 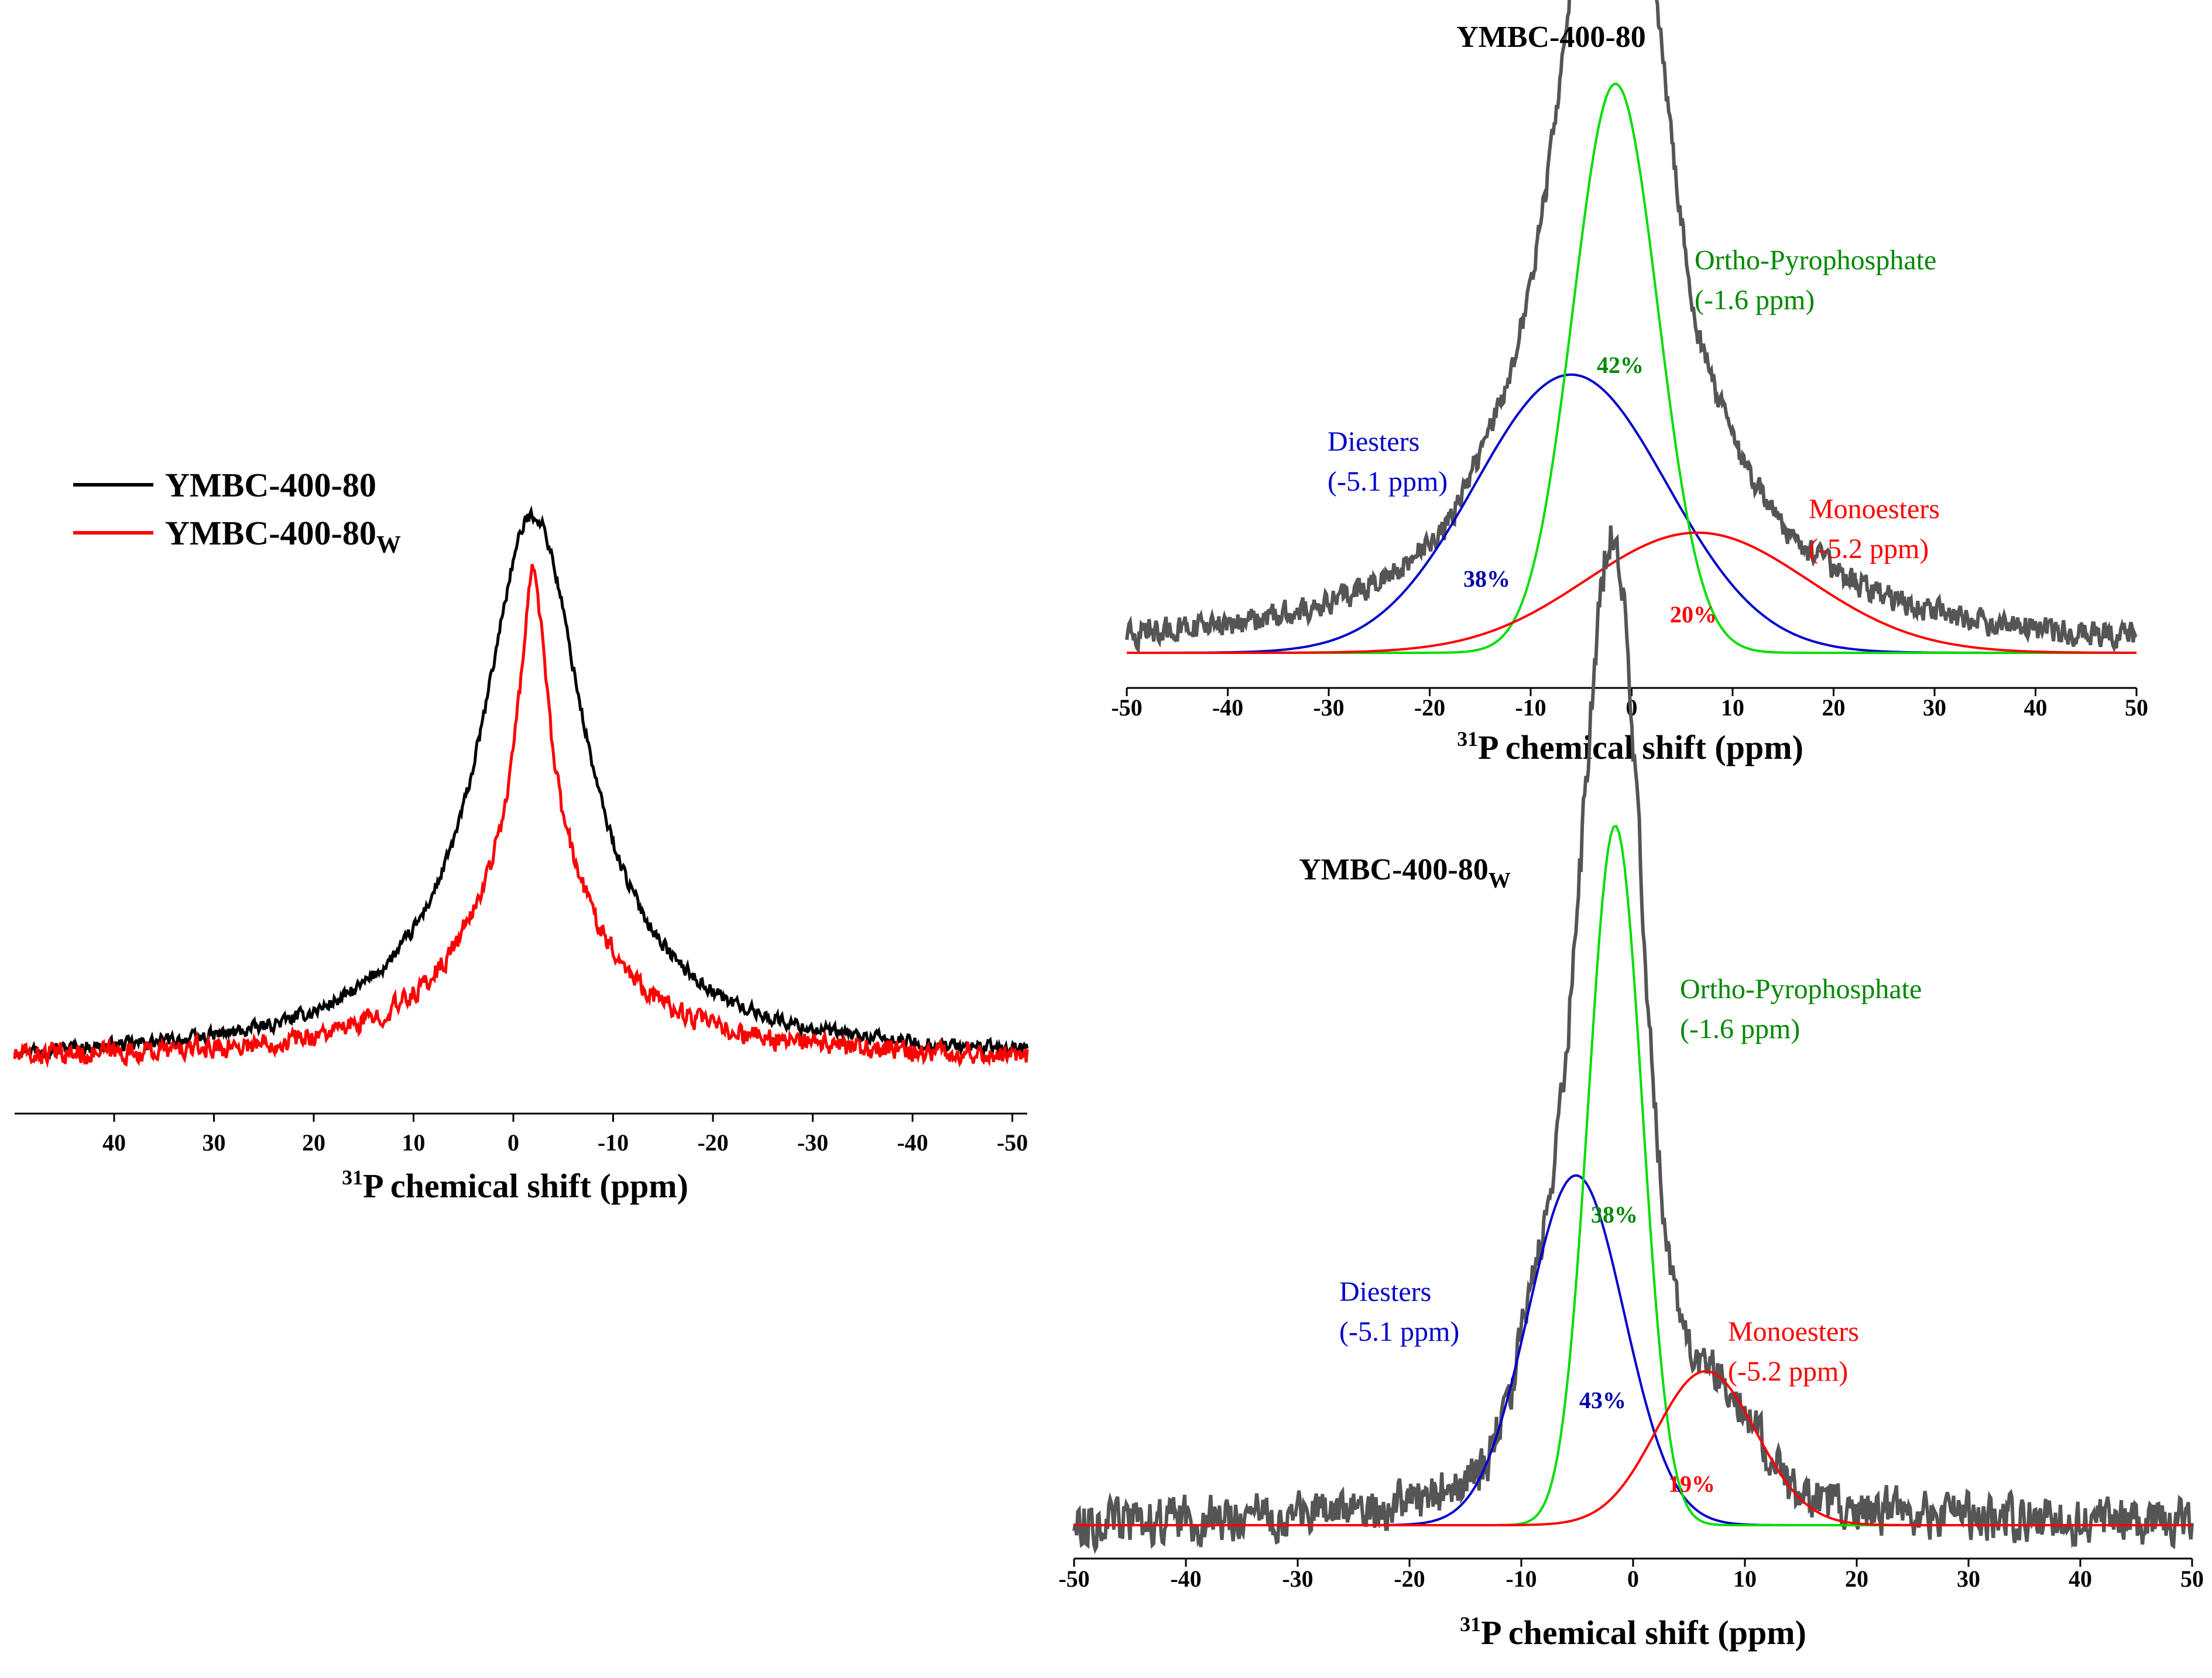 What do you see at coordinates (1486, 579) in the screenshot?
I see `percentage-label-diesters: 38%` at bounding box center [1486, 579].